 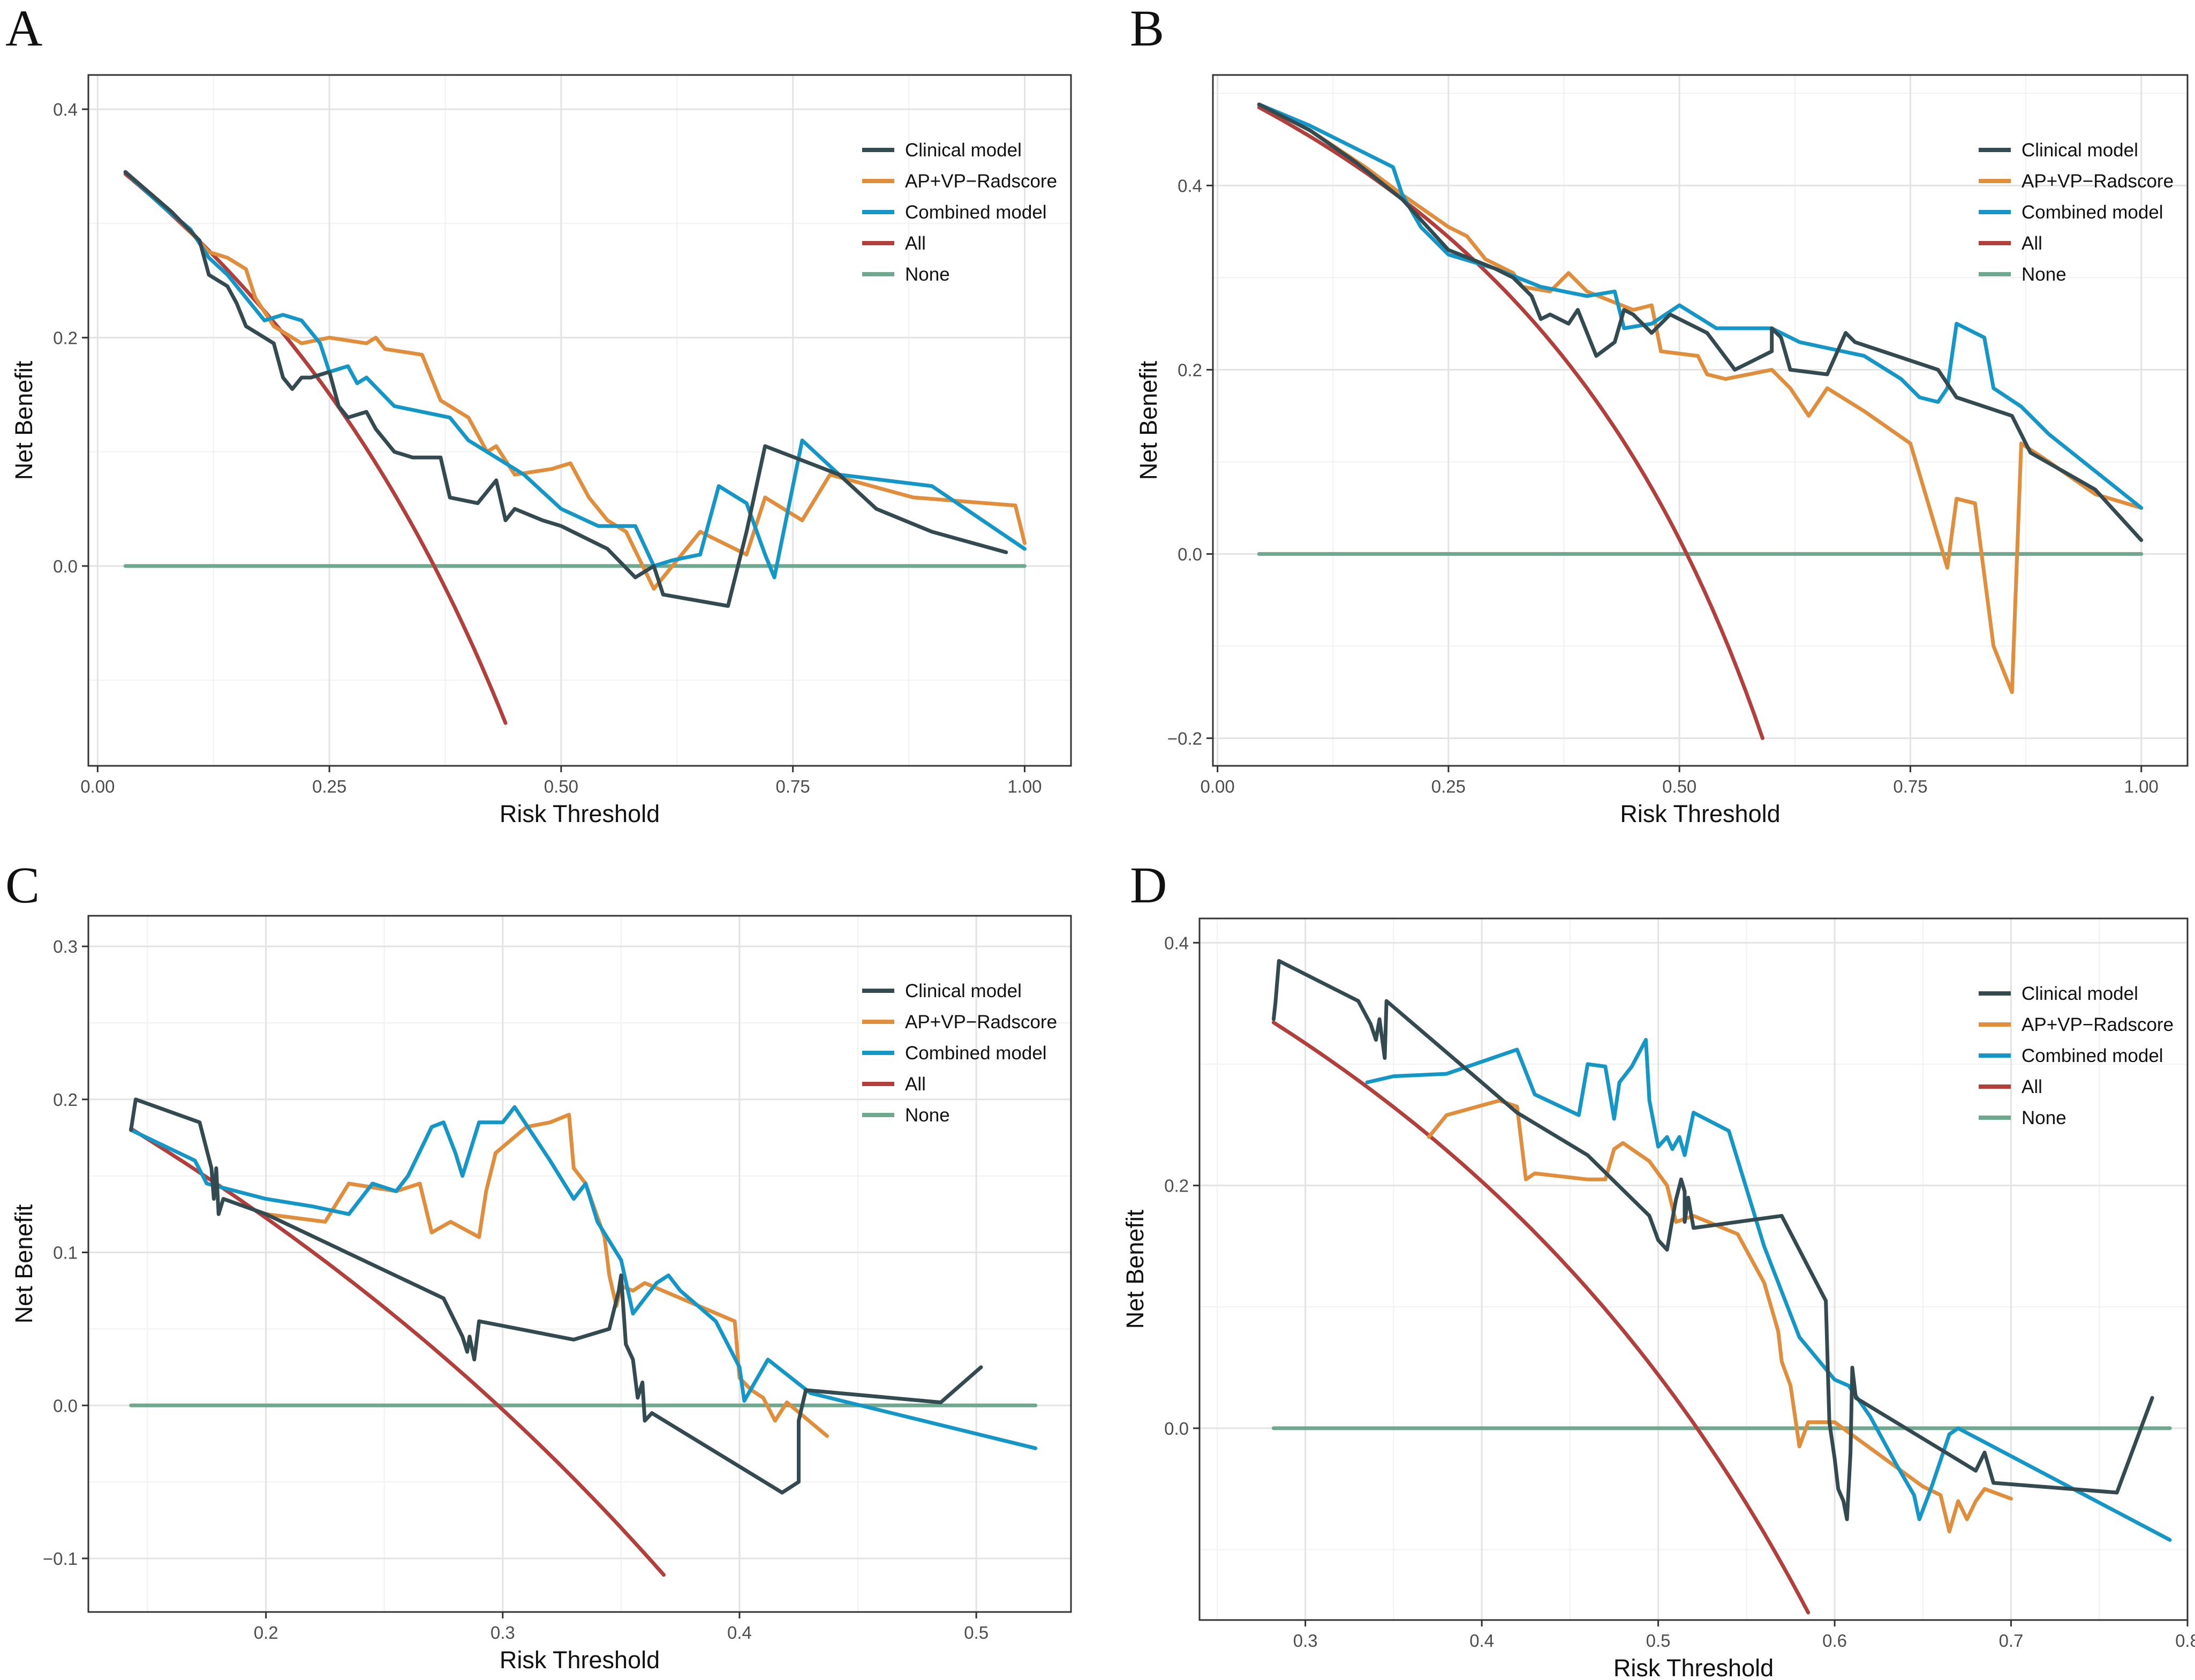 I want to click on panel-letter: D, so click(x=1149, y=885).